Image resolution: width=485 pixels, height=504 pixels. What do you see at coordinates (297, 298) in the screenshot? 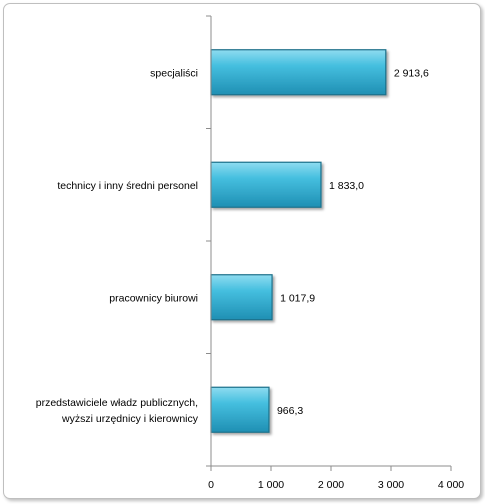
I see `data-label: 1 017,9` at bounding box center [297, 298].